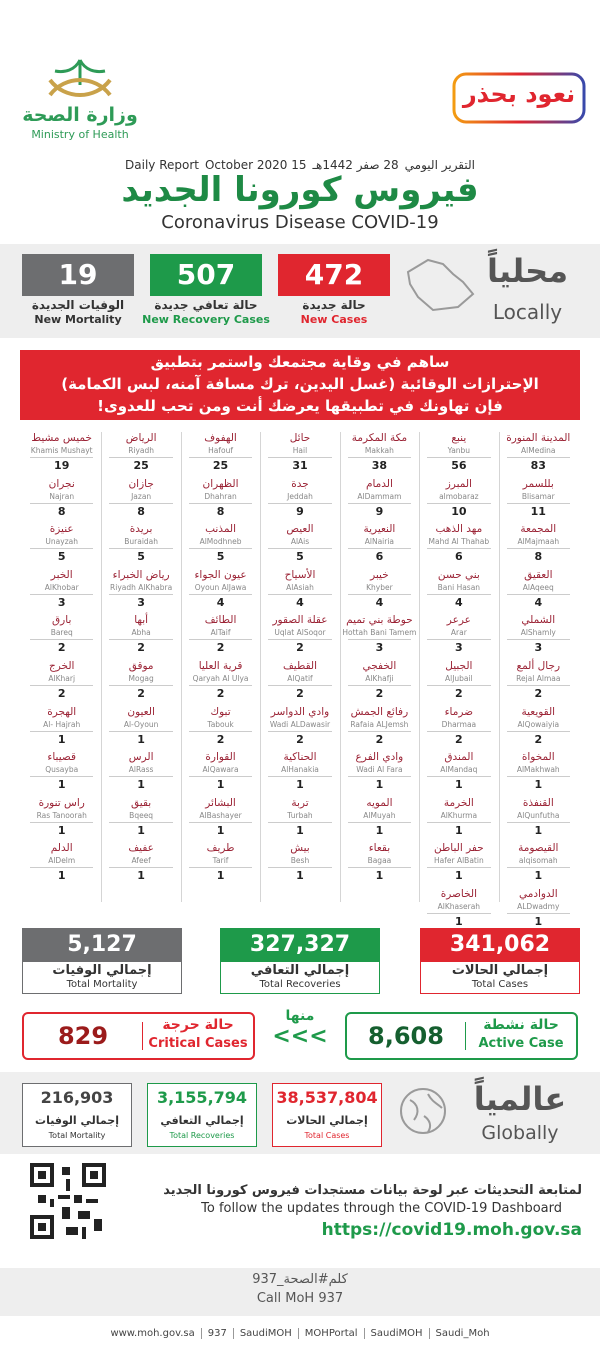 Image resolution: width=600 pixels, height=1362 pixels. I want to click on city-name-ar: مهد الذهب, so click(459, 529).